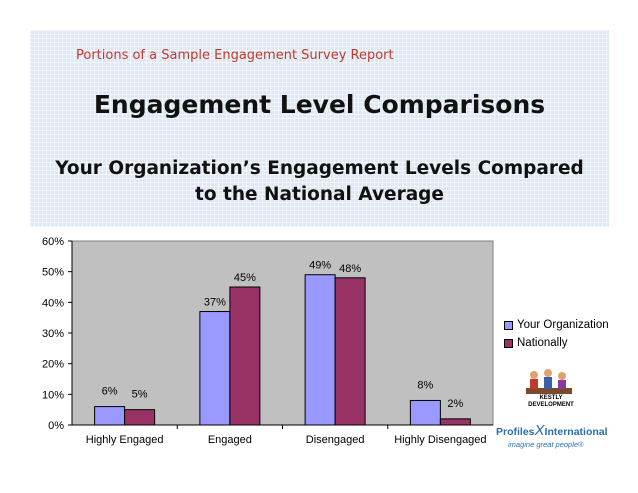 The image size is (638, 493). I want to click on kestly-line-2: DEVELOPMENT, so click(551, 405).